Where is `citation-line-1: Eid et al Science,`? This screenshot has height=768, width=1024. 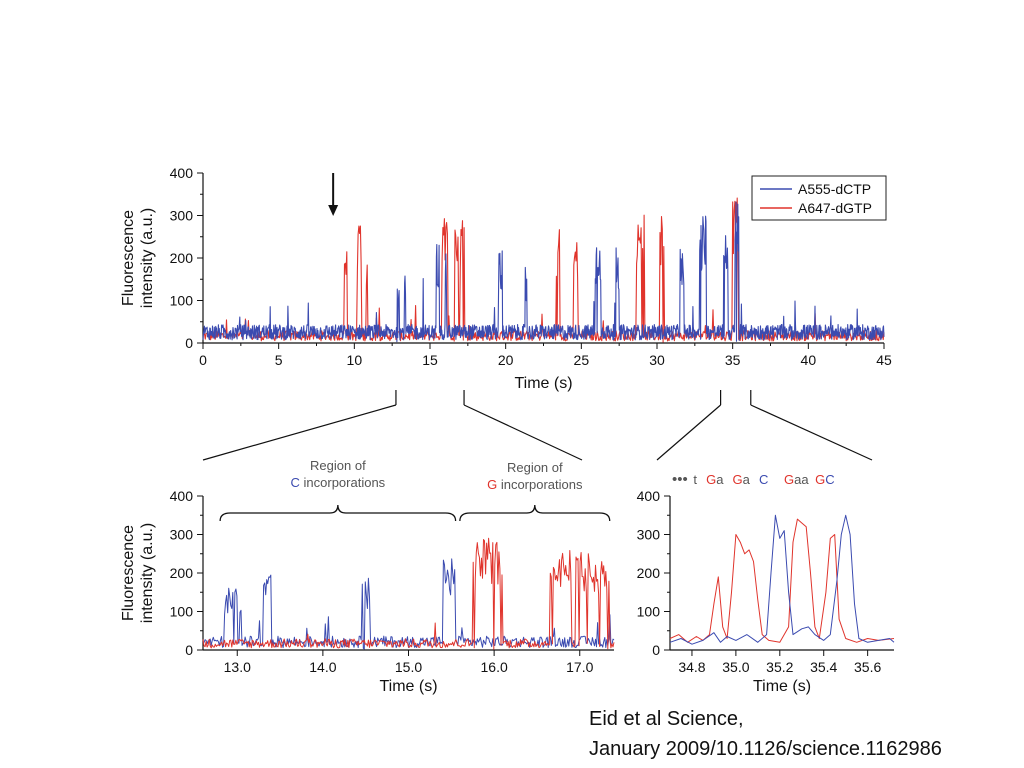
citation-line-1: Eid et al Science, is located at coordinates (666, 719).